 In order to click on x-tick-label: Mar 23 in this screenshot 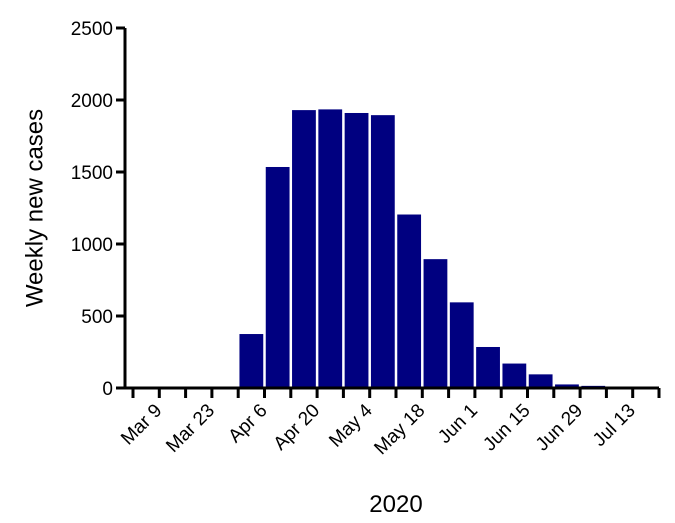, I will do `click(190, 428)`.